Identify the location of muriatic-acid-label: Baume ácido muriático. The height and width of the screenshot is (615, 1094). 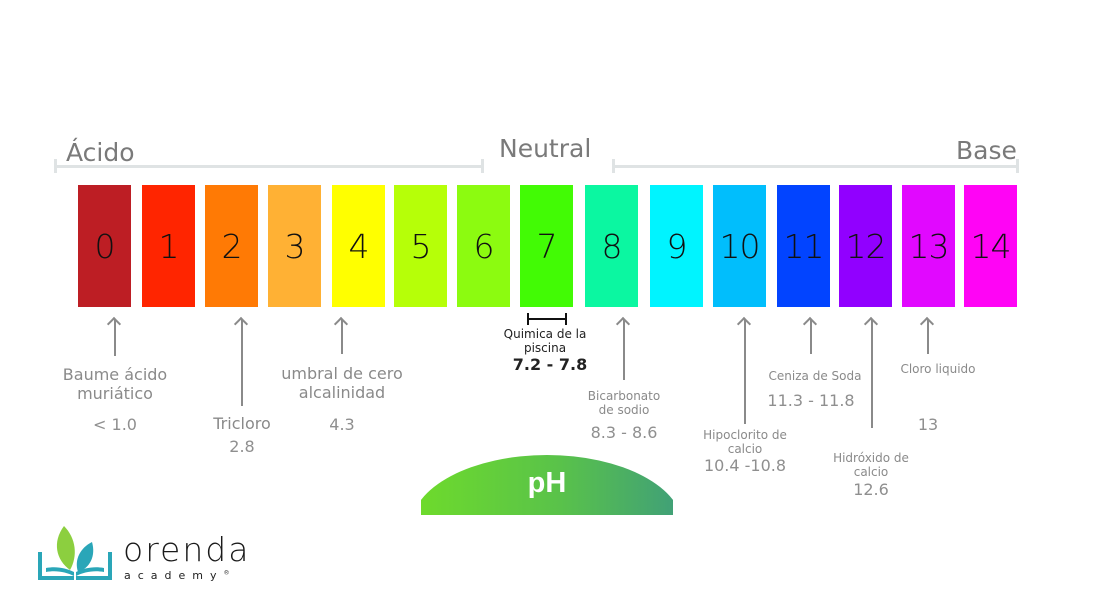
(115, 384).